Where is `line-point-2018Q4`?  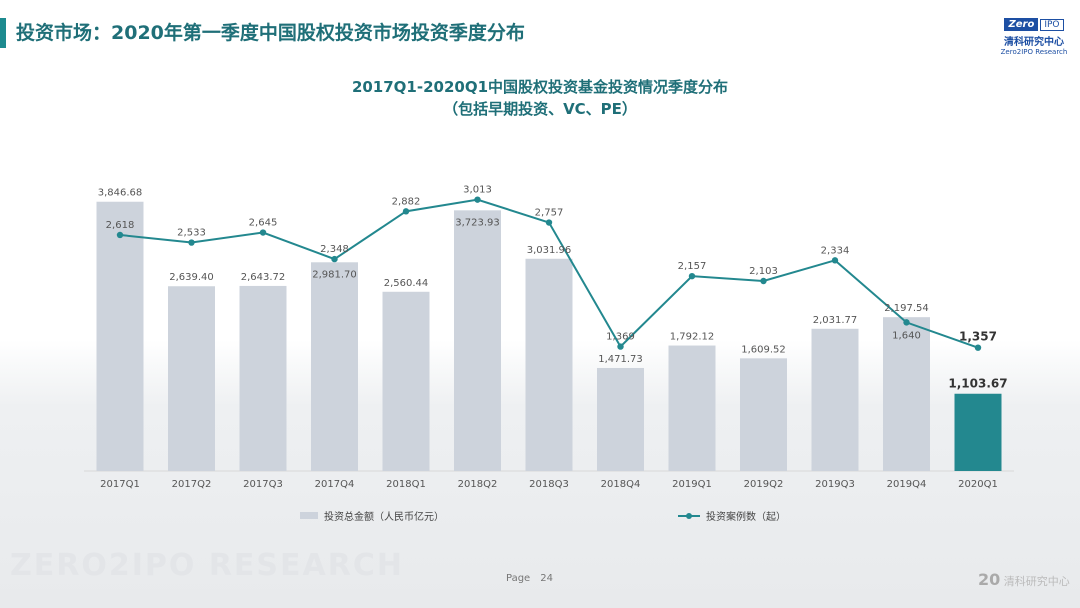 line-point-2018Q4 is located at coordinates (620, 346).